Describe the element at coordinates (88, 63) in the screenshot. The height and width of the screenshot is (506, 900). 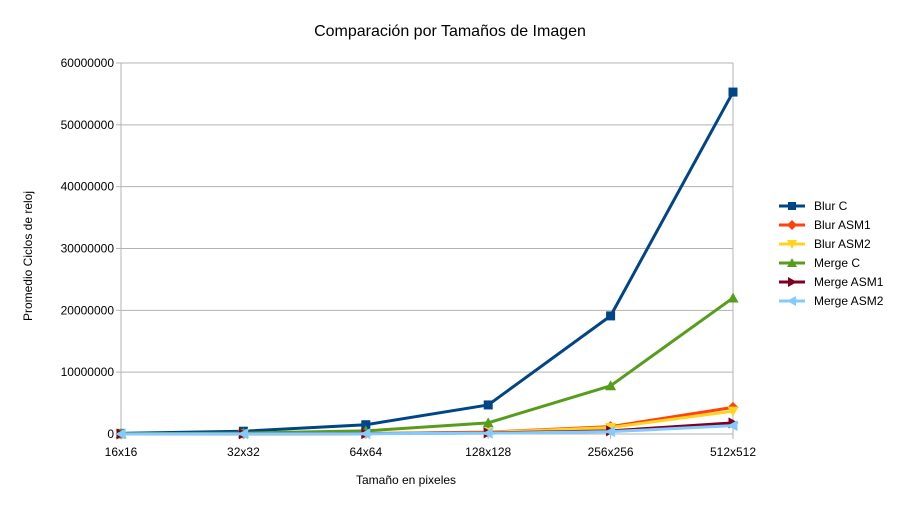
I see `y-tick-label: 60000000` at that location.